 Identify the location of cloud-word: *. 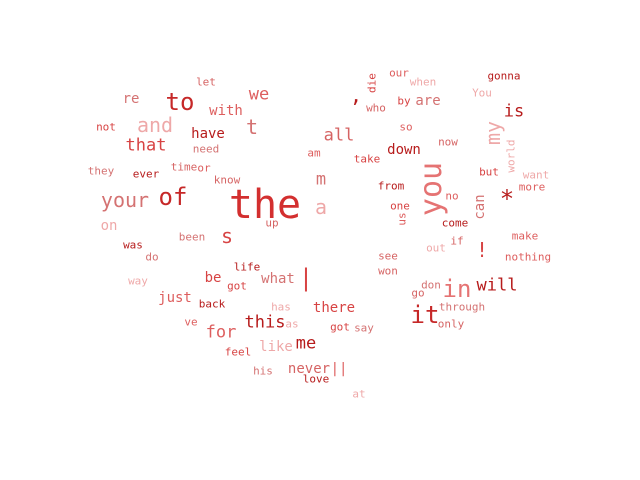
(507, 199).